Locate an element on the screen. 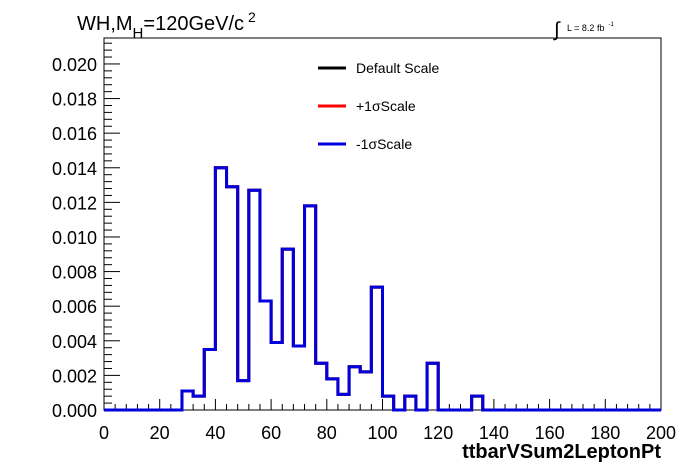 The width and height of the screenshot is (696, 472). y-tick-label: 0.012 is located at coordinates (74, 203).